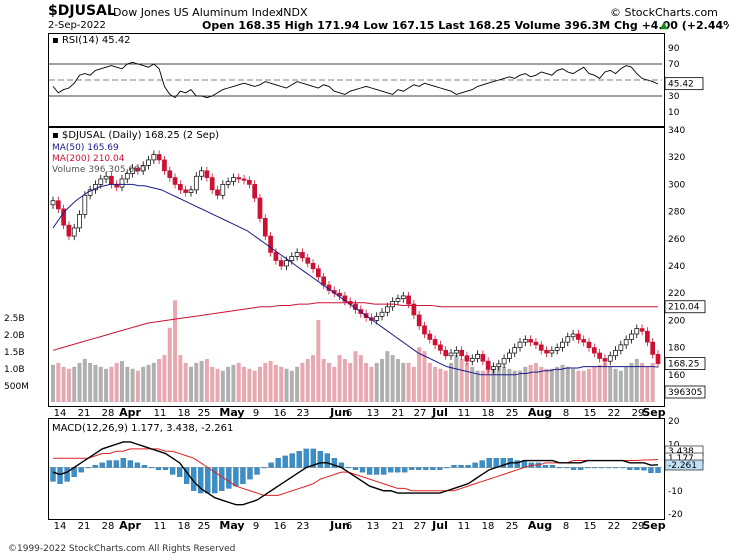 The height and width of the screenshot is (558, 729). I want to click on ma200-last-box, so click(685, 307).